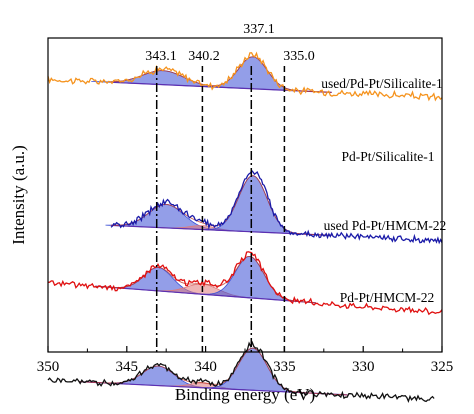  What do you see at coordinates (385, 225) in the screenshot?
I see `series-label-3: used Pd-Pt/HMCM-22` at bounding box center [385, 225].